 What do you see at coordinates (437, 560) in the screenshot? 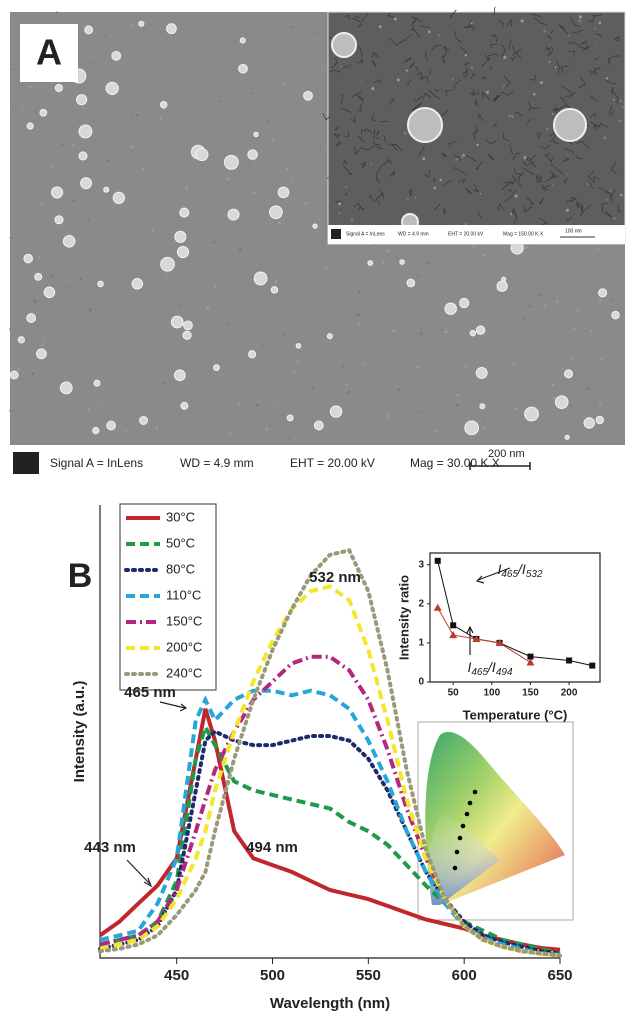
I see `point` at bounding box center [437, 560].